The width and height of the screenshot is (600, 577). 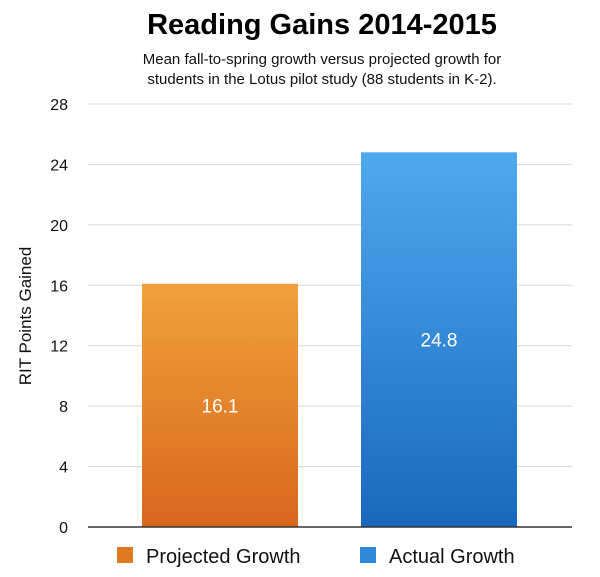 I want to click on legend: Projected Growth Actual Growth, so click(x=316, y=557).